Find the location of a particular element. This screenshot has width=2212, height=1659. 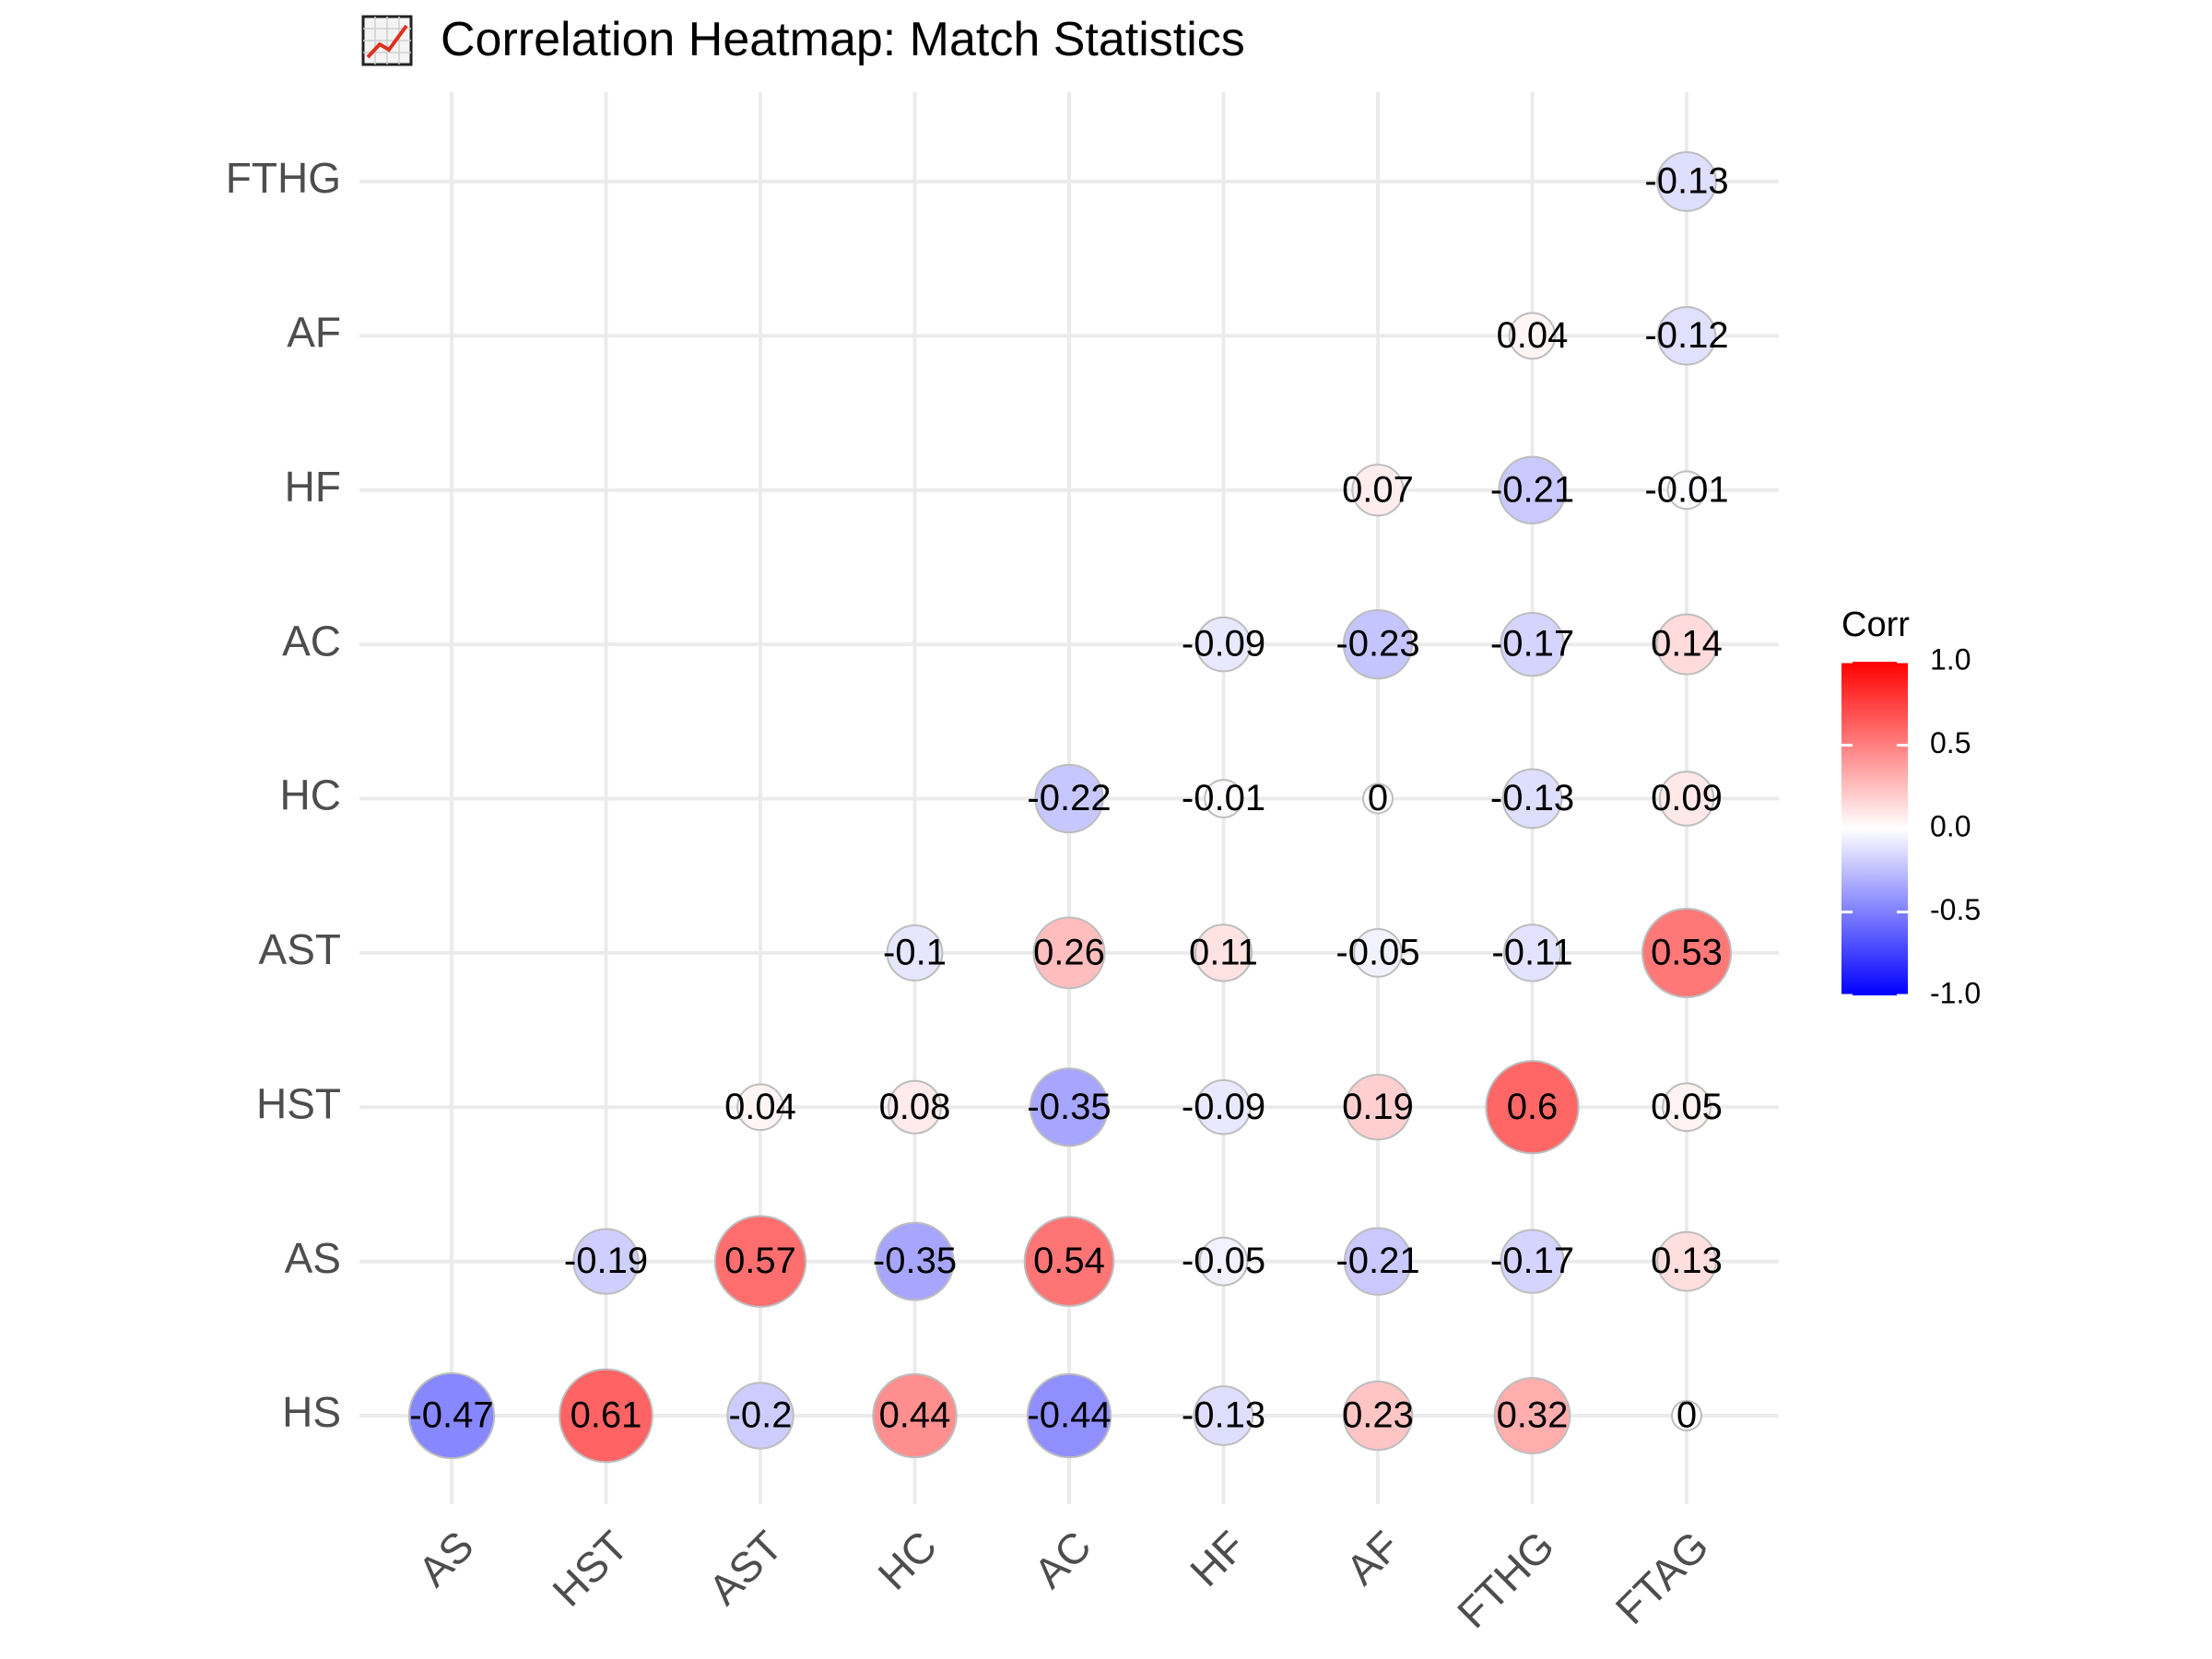

cell-label-hc-ac: -0.22 is located at coordinates (1069, 798).